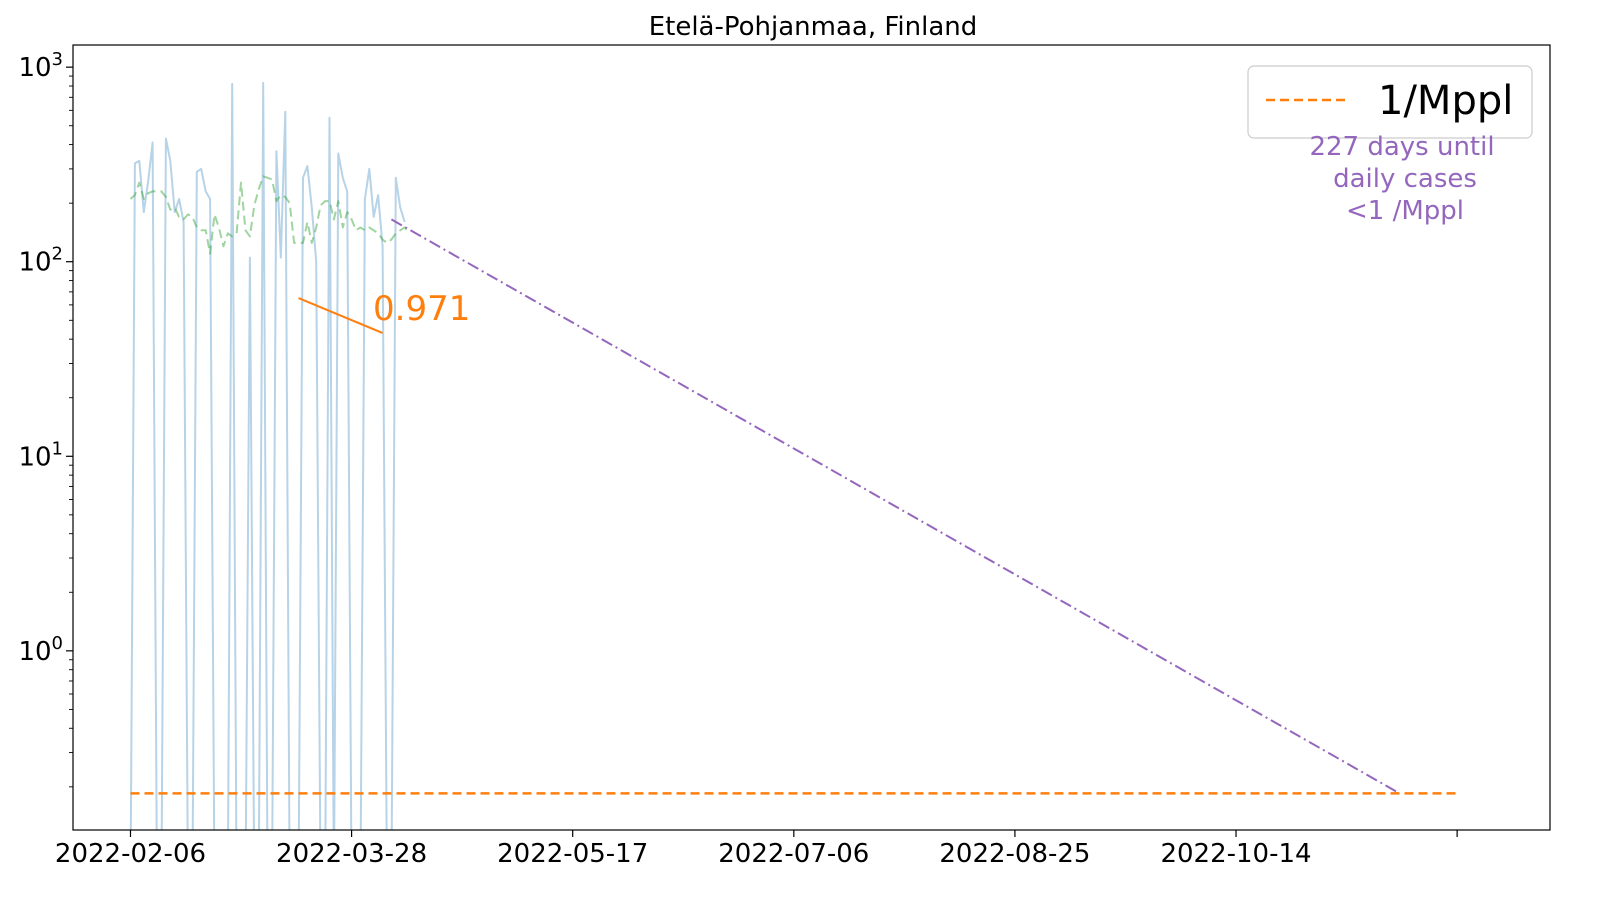  Describe the element at coordinates (421, 309) in the screenshot. I see `slope-label: 0.971` at that location.